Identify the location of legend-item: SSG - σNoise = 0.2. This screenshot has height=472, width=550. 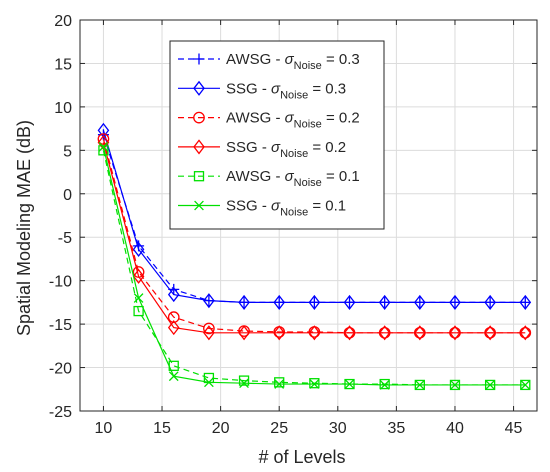
(262, 149).